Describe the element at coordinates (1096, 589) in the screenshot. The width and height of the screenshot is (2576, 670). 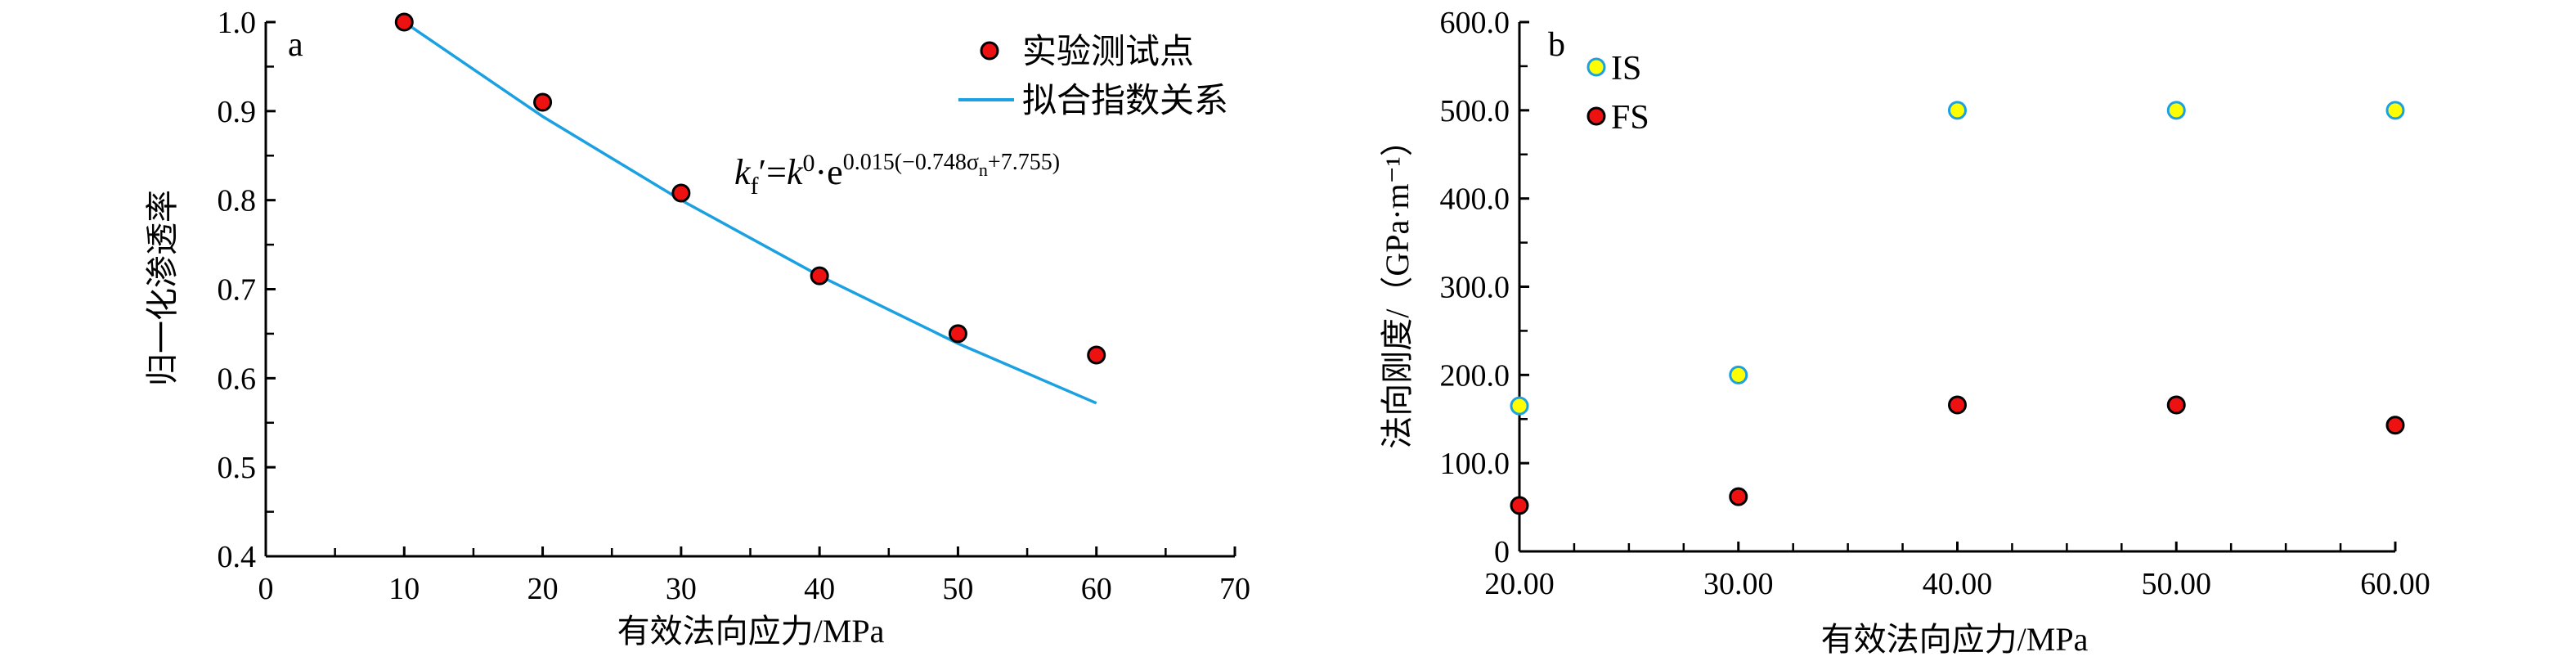
I see `x-tick-label: 60` at that location.